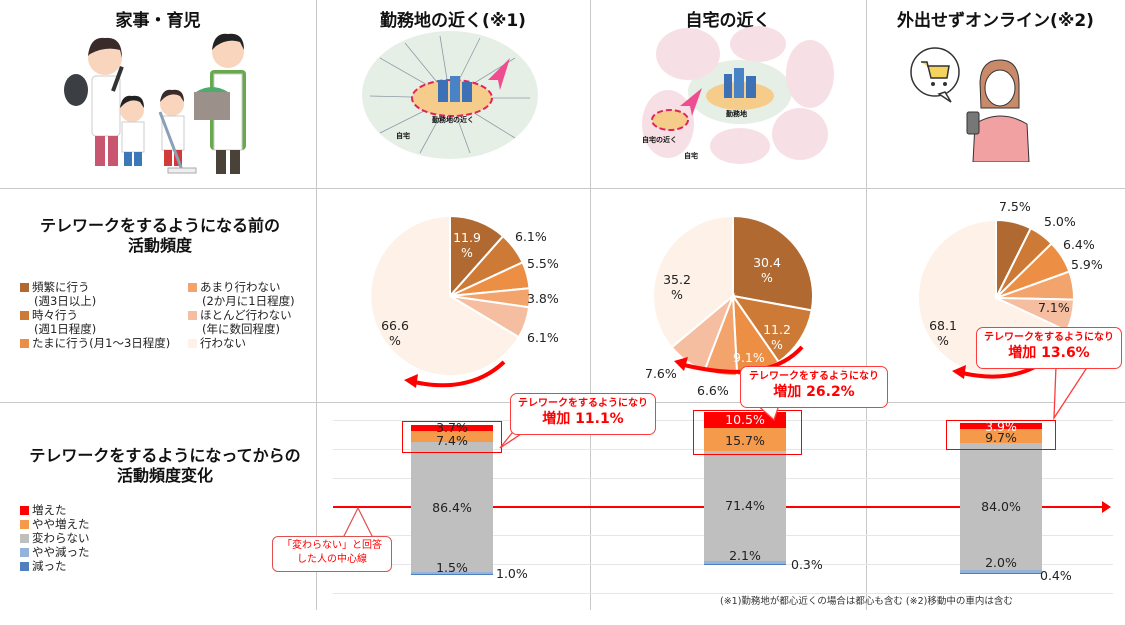 The height and width of the screenshot is (625, 1125). What do you see at coordinates (332, 554) in the screenshot?
I see `center-line-note: 「変わらない」と回答 した人の中心線` at bounding box center [332, 554].